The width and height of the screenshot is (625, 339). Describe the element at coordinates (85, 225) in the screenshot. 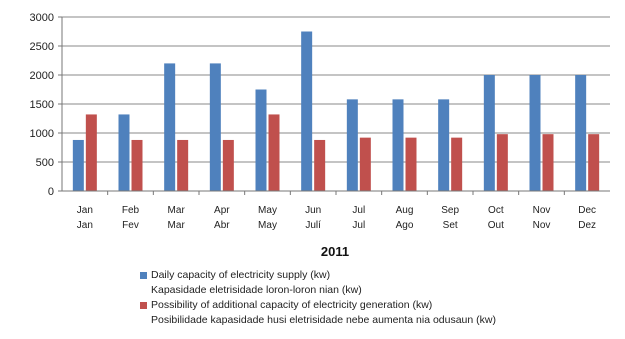

I see `x-tick-label-secondary: Jan` at that location.